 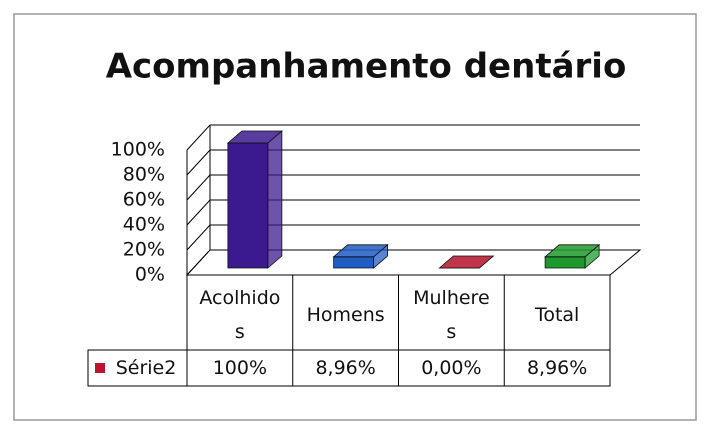 What do you see at coordinates (144, 225) in the screenshot?
I see `y-tick-label: 40%` at bounding box center [144, 225].